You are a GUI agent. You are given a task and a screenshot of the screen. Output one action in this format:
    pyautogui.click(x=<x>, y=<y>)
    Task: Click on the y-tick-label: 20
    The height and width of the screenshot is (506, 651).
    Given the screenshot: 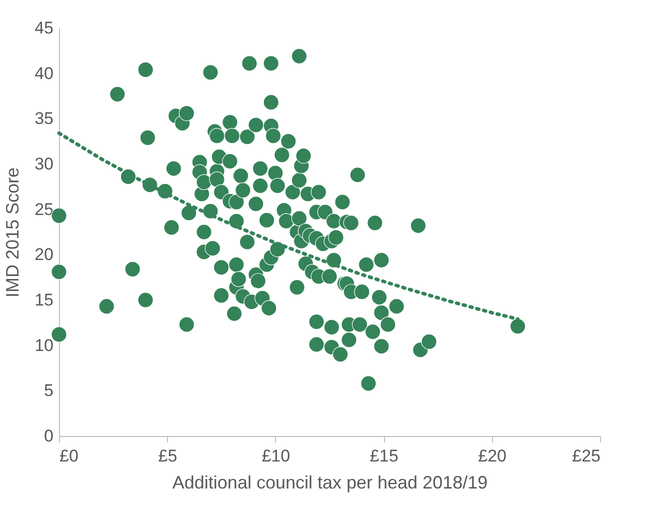 What is the action you would take?
    pyautogui.click(x=44, y=254)
    